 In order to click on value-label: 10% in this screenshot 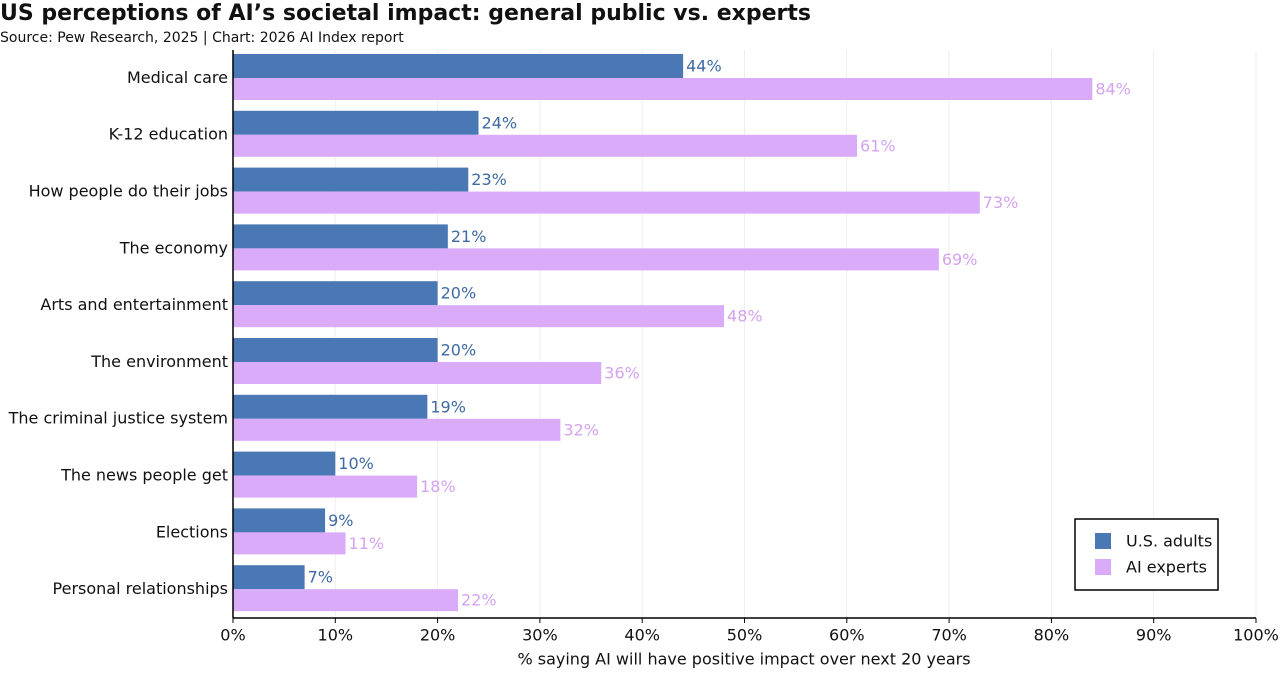, I will do `click(356, 463)`.